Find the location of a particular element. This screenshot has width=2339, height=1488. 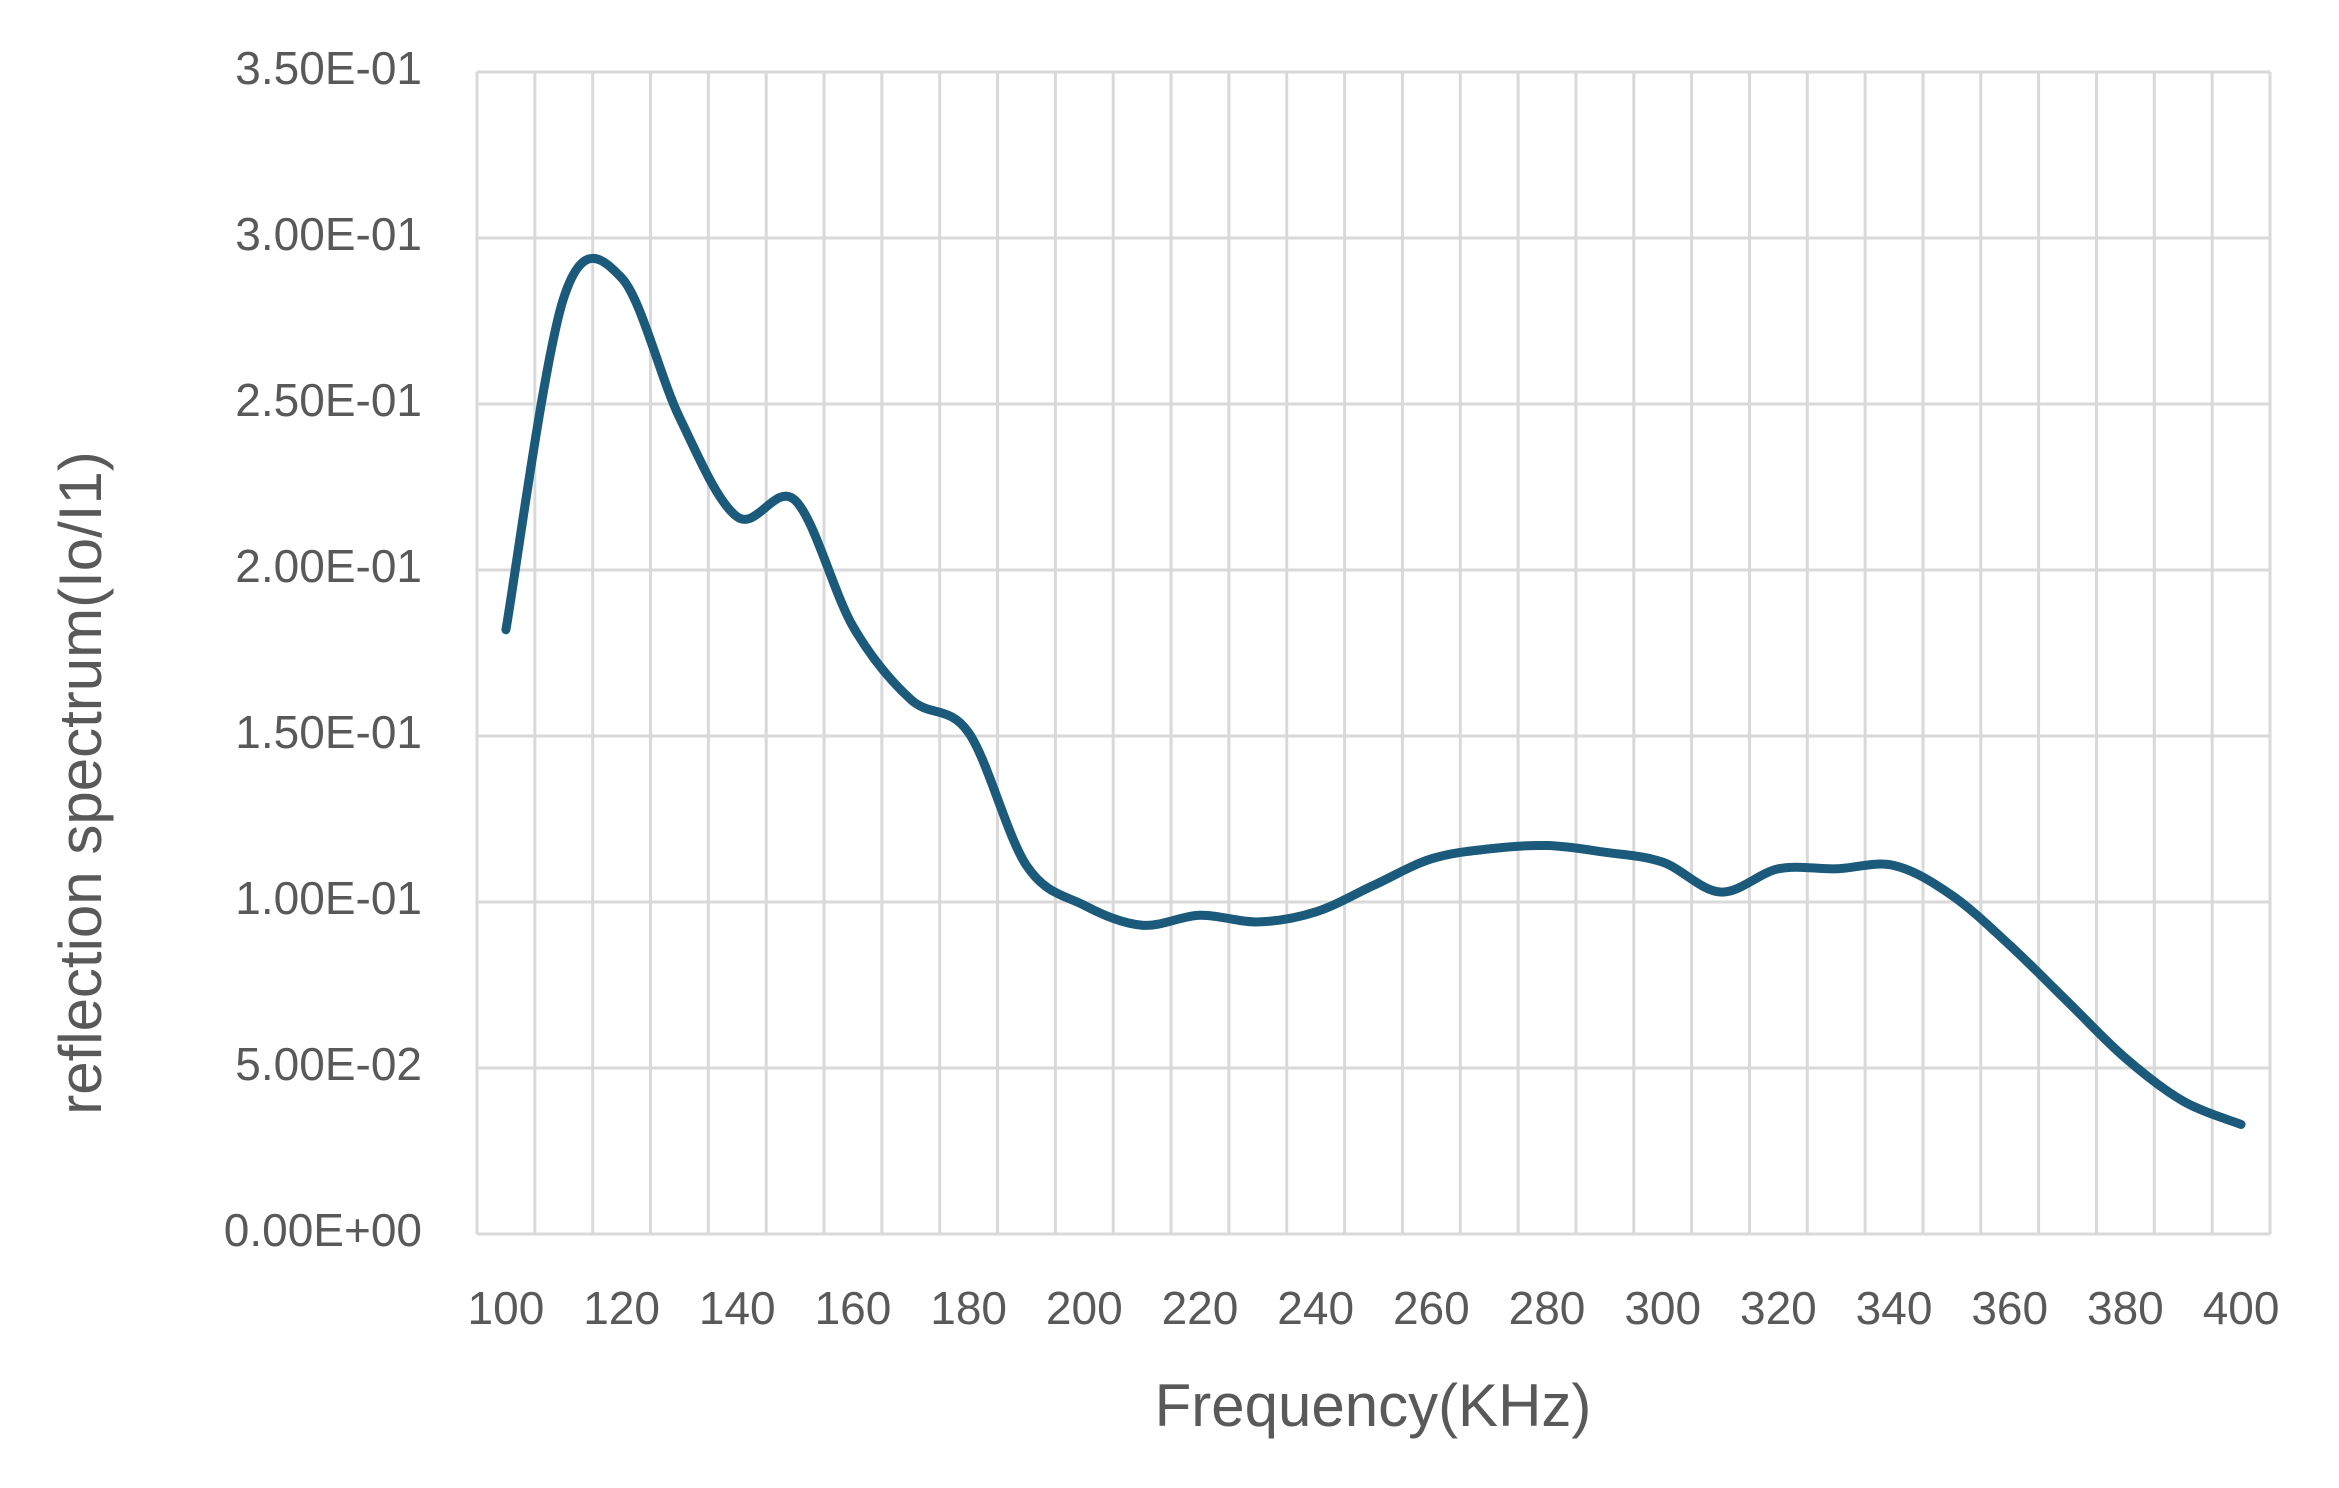

x-tick-label: 100 is located at coordinates (506, 1308).